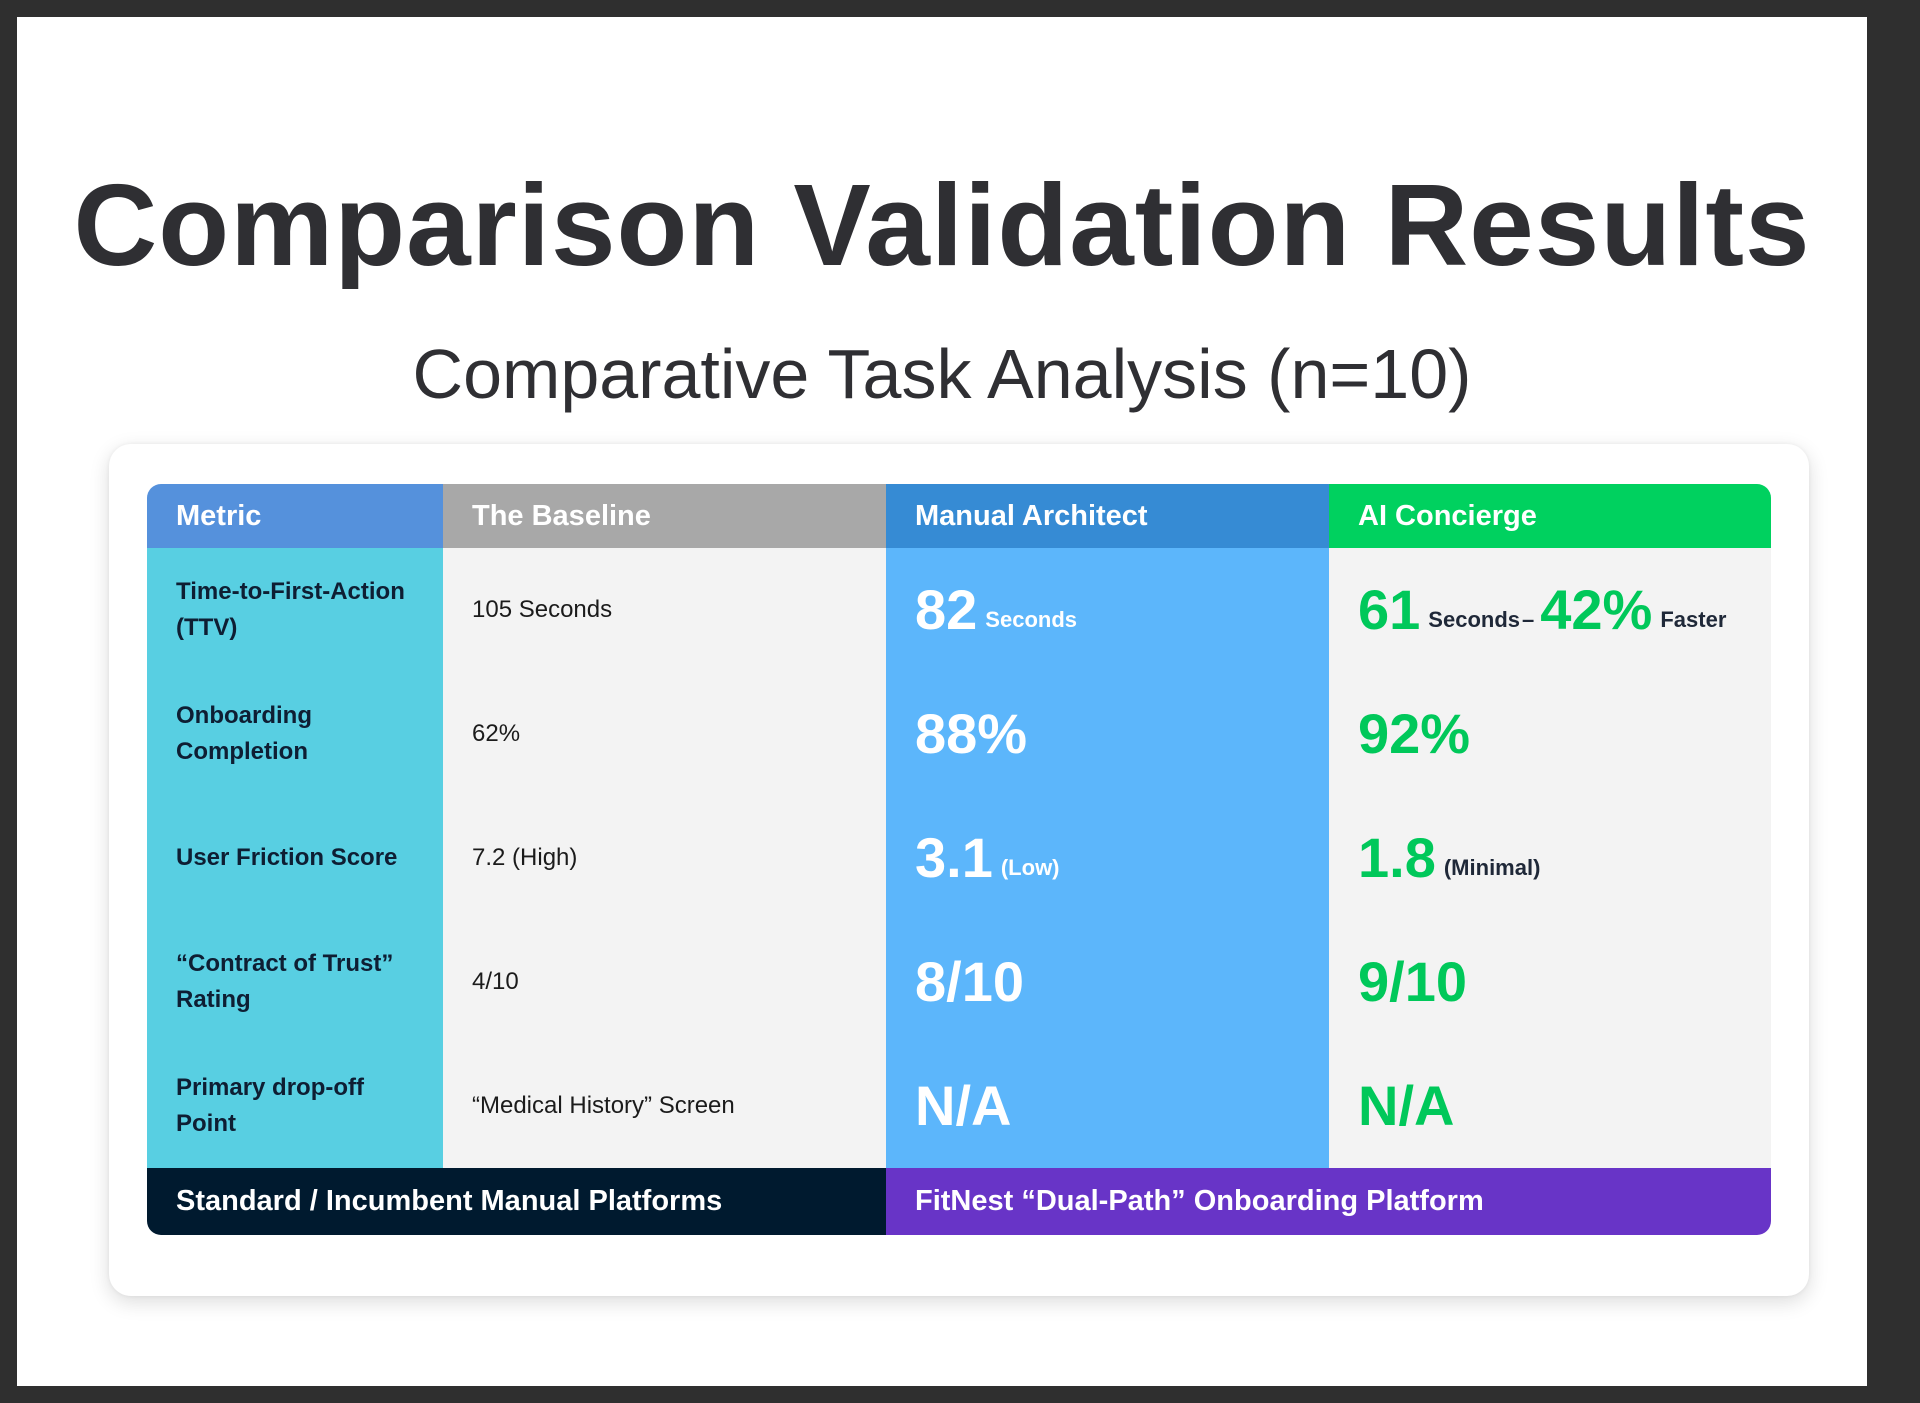  What do you see at coordinates (1107, 1106) in the screenshot?
I see `manual-cell-dropoff: N/A` at bounding box center [1107, 1106].